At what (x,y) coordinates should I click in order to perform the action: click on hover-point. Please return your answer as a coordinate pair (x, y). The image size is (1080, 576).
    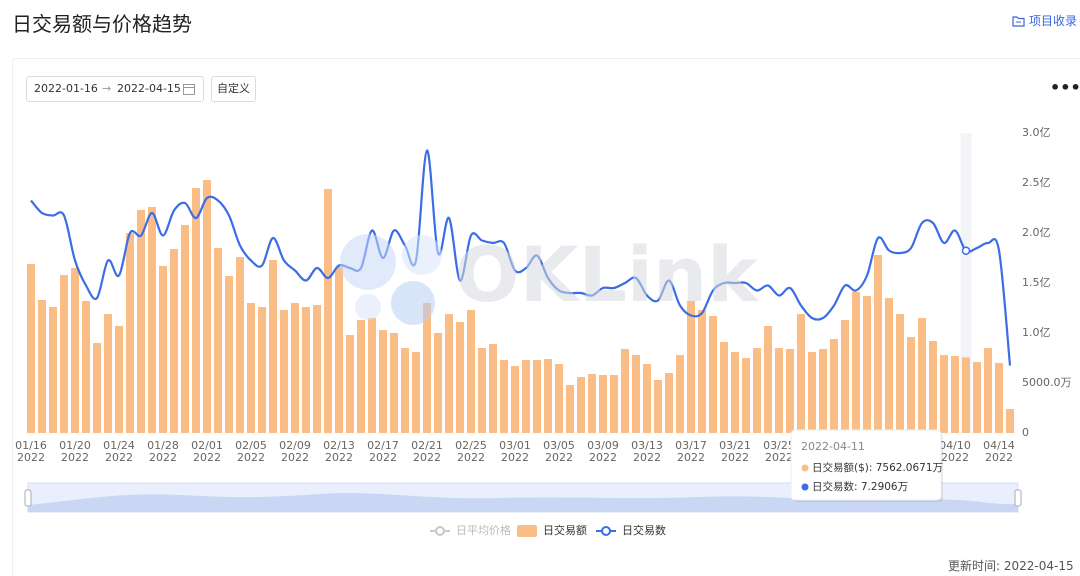
    Looking at the image, I should click on (966, 250).